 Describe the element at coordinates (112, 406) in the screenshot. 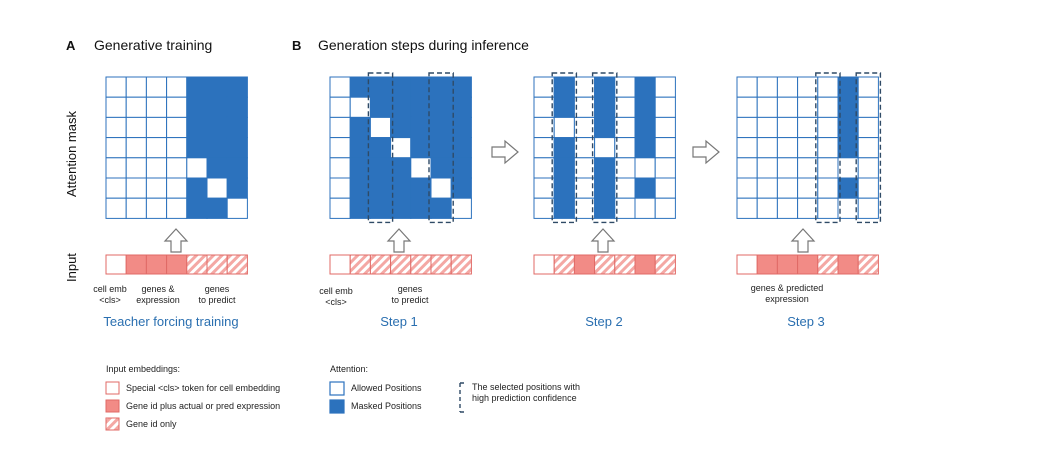

I see `legend-expression-swatch` at that location.